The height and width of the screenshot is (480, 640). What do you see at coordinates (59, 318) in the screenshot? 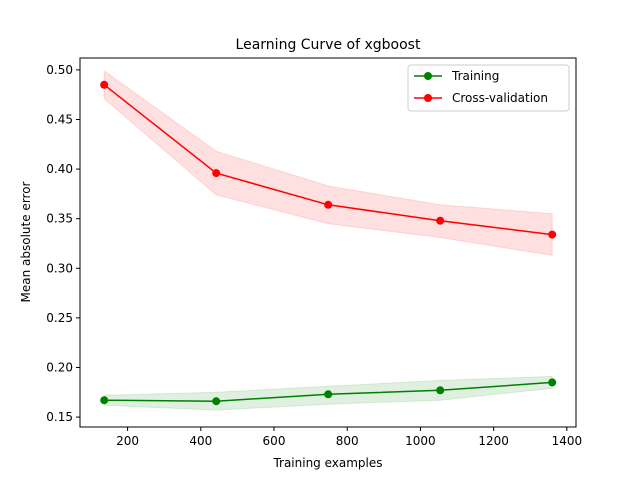
I see `y-tick-label: 0.25` at bounding box center [59, 318].